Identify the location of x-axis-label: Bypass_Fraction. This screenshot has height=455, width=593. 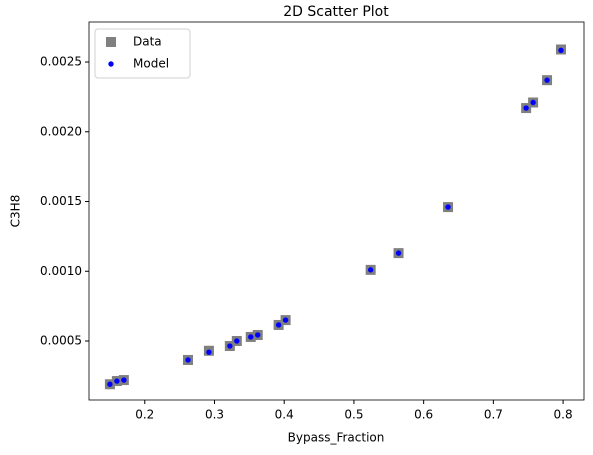
(336, 438).